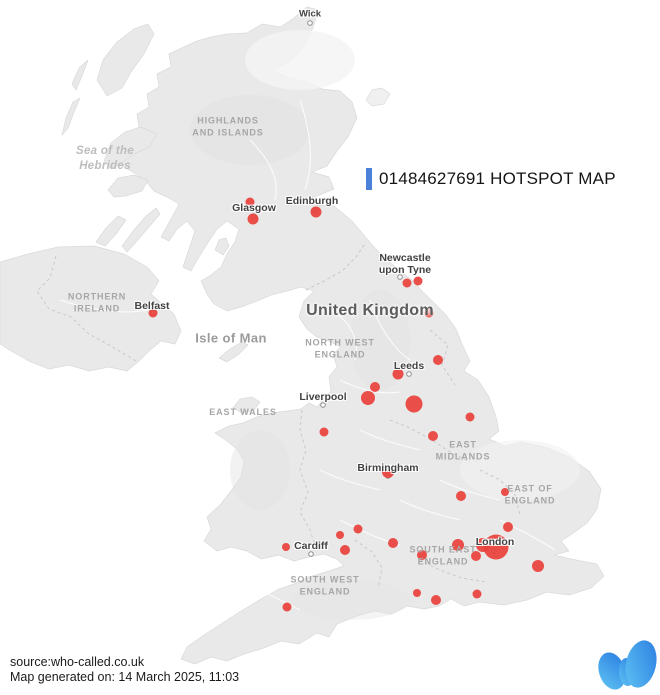 The width and height of the screenshot is (660, 695). Describe the element at coordinates (71, 116) in the screenshot. I see `hebrides-uist-shape` at that location.